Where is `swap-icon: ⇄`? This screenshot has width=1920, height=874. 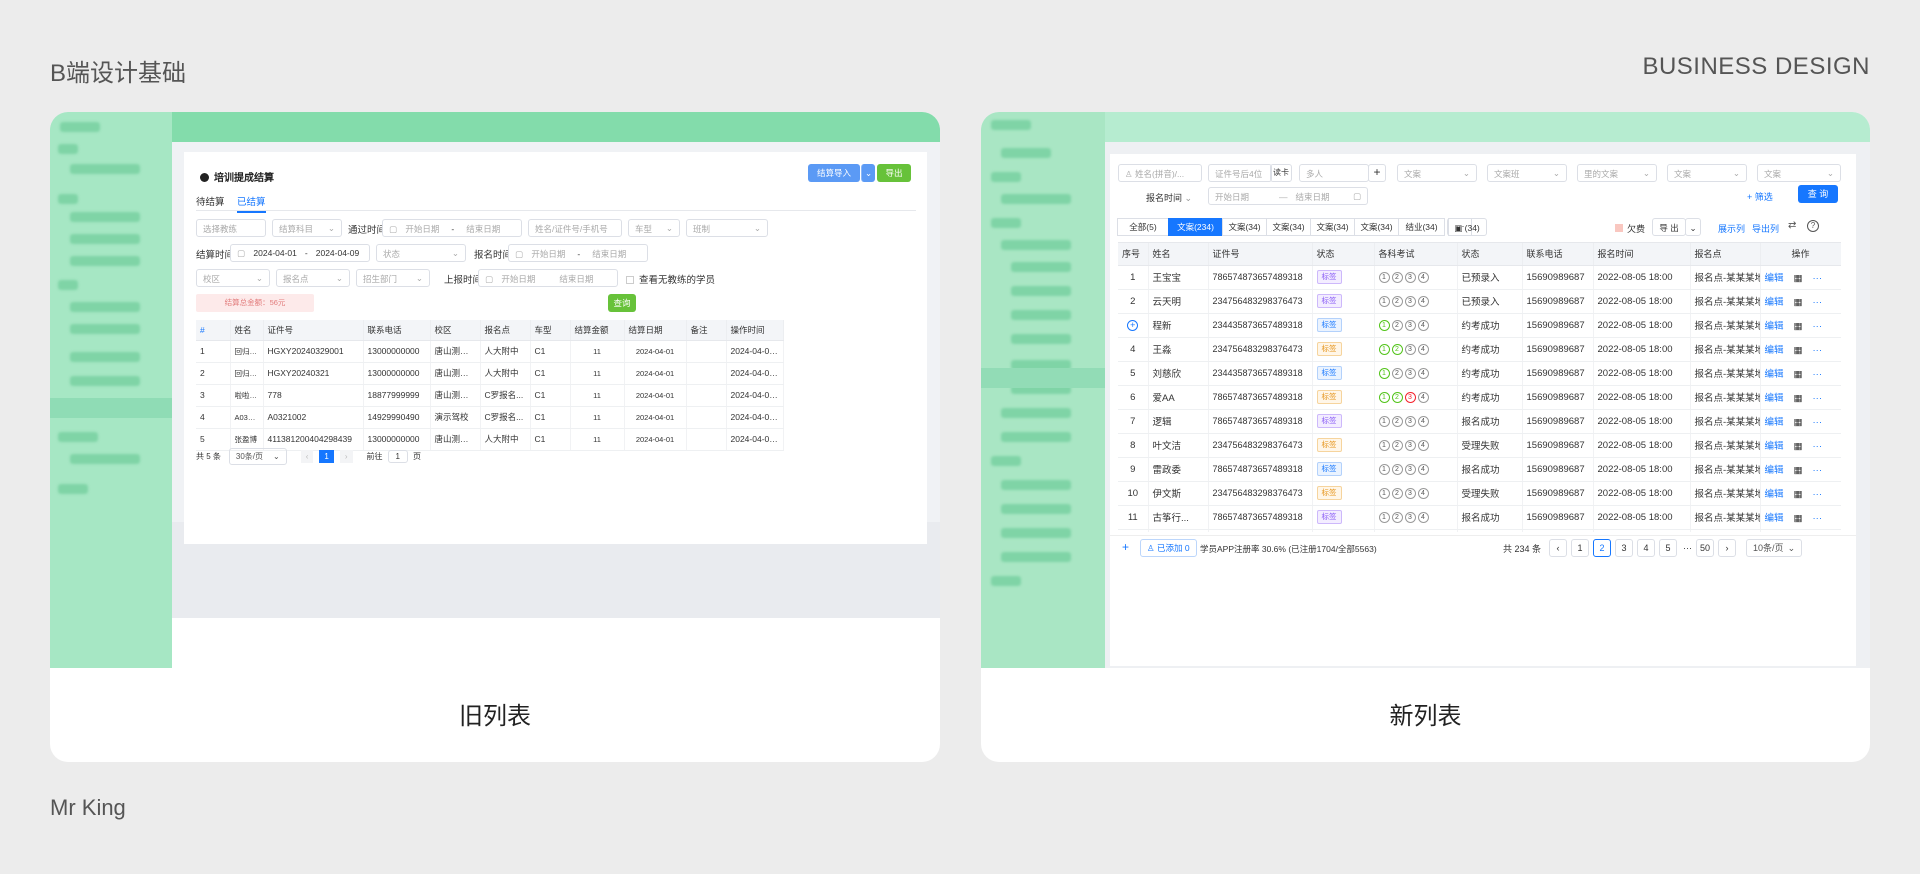
swap-icon: ⇄ is located at coordinates (1792, 225).